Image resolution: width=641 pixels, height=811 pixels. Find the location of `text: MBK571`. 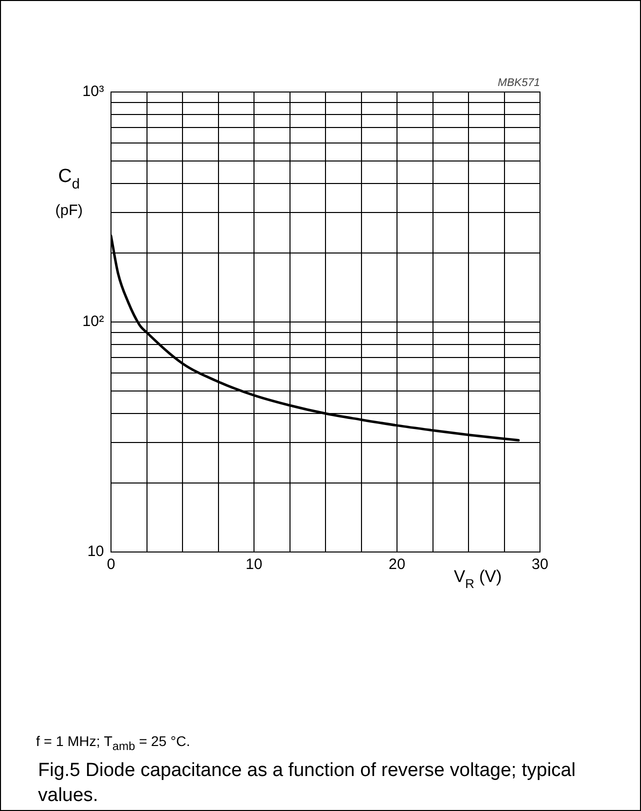

text: MBK571 is located at coordinates (519, 83).